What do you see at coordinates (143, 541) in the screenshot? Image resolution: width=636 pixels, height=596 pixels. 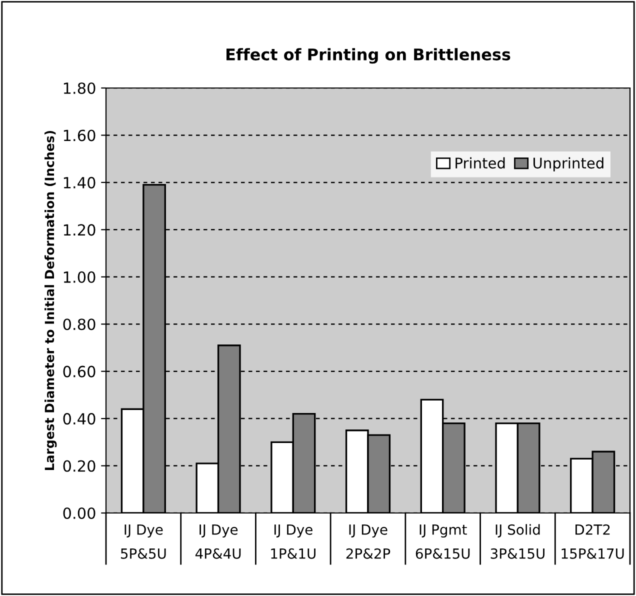 I see `x-tick-label: IJ Dye 5P&5U` at bounding box center [143, 541].